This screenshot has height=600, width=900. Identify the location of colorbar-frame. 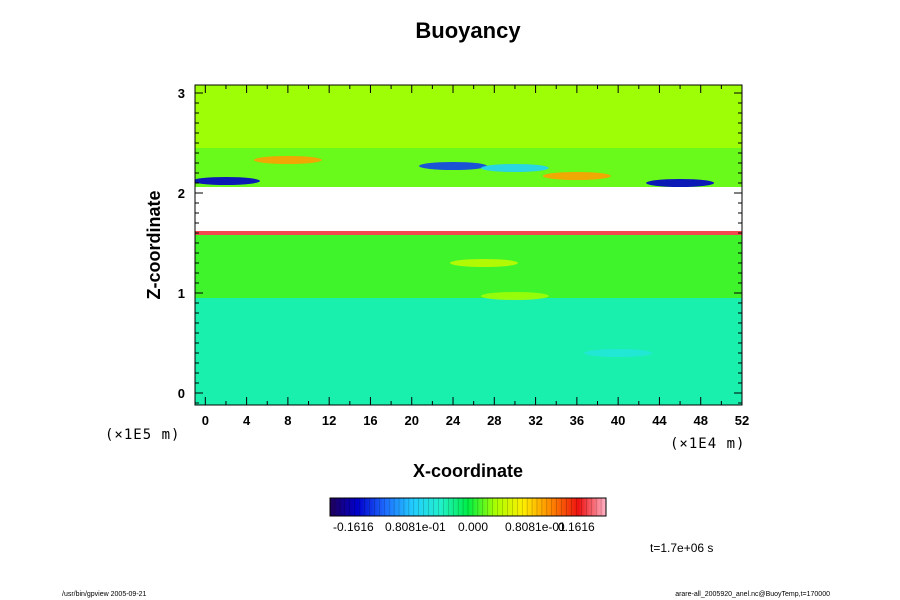
(468, 507).